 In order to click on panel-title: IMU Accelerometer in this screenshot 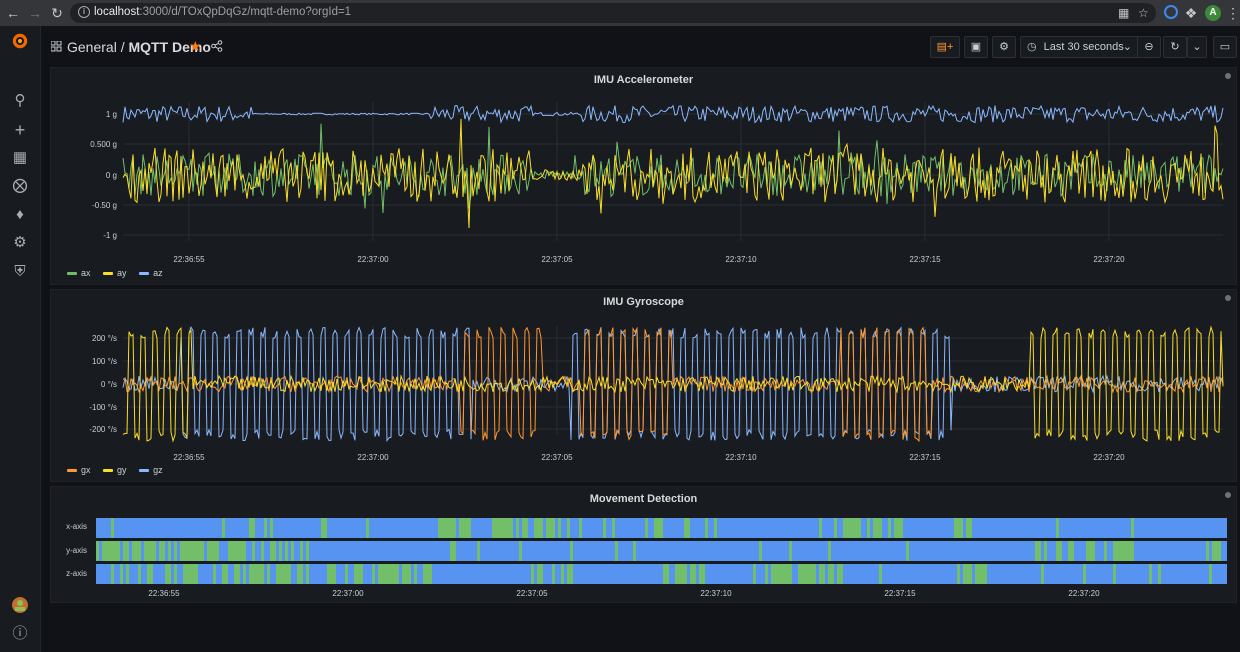, I will do `click(643, 80)`.